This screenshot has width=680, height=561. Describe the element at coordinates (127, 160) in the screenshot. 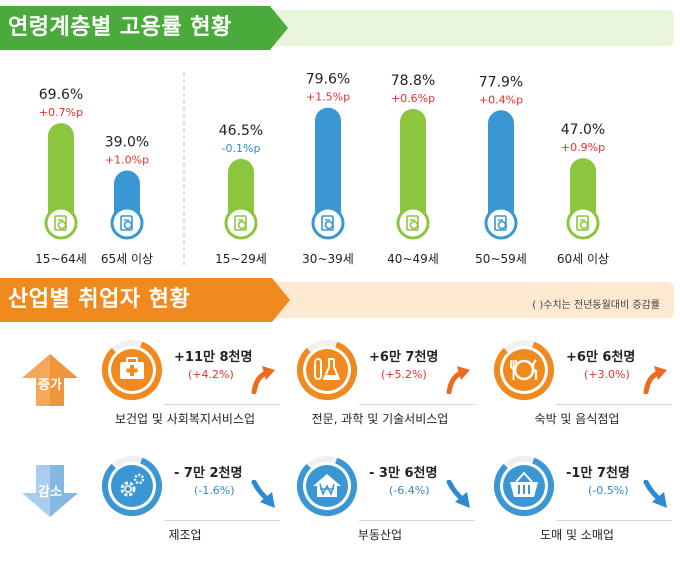

I see `bar-change-label: +1.0%p` at that location.